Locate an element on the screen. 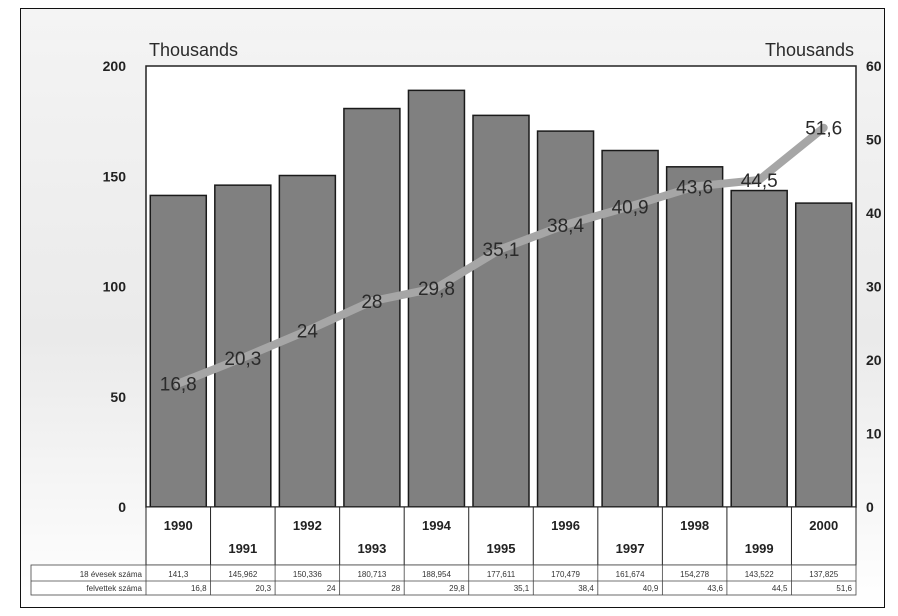 The image size is (898, 616). data-table-cell: 145,962 is located at coordinates (242, 574).